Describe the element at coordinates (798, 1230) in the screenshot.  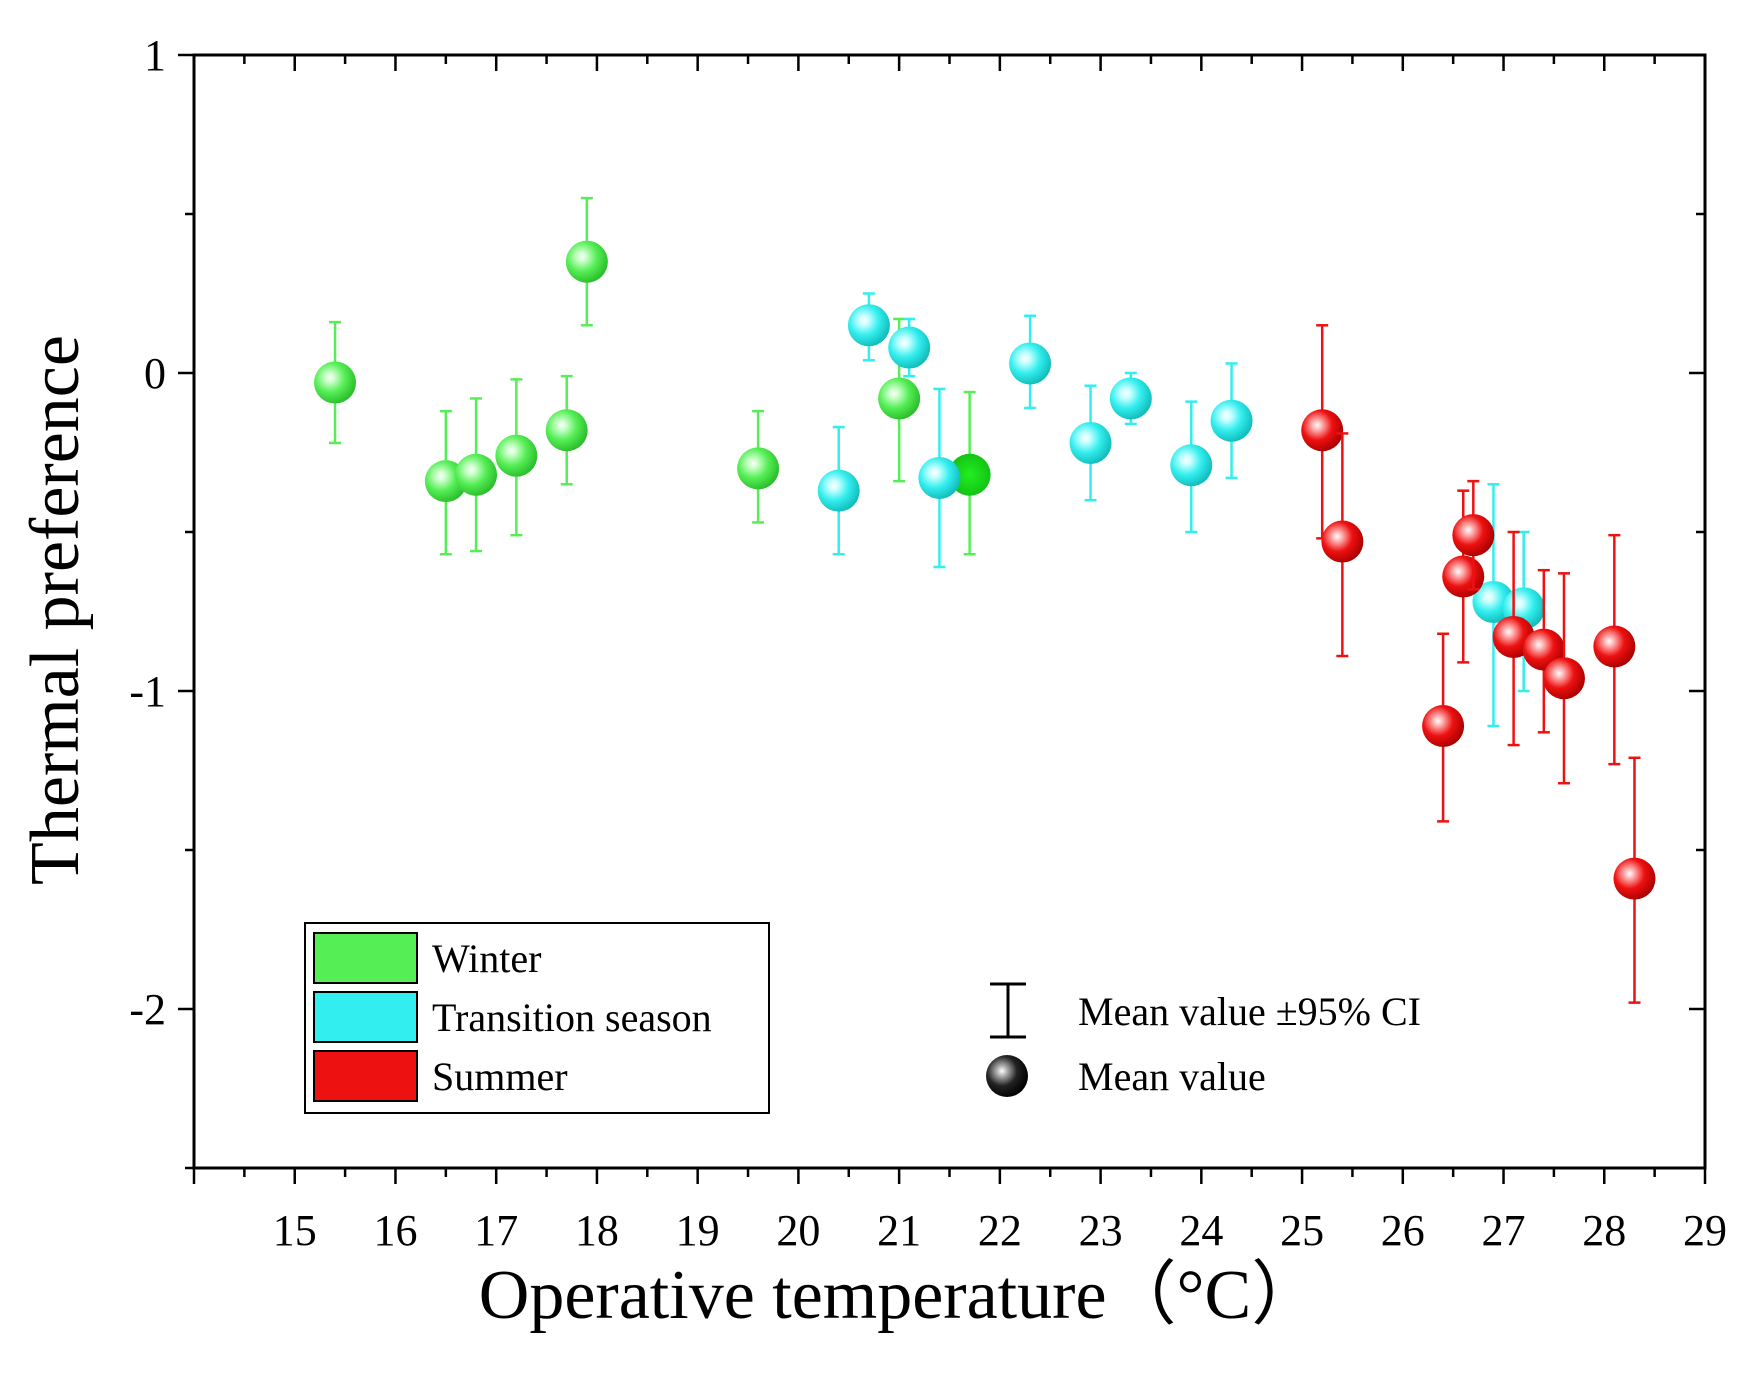
I see `x-tick-label: 20` at that location.